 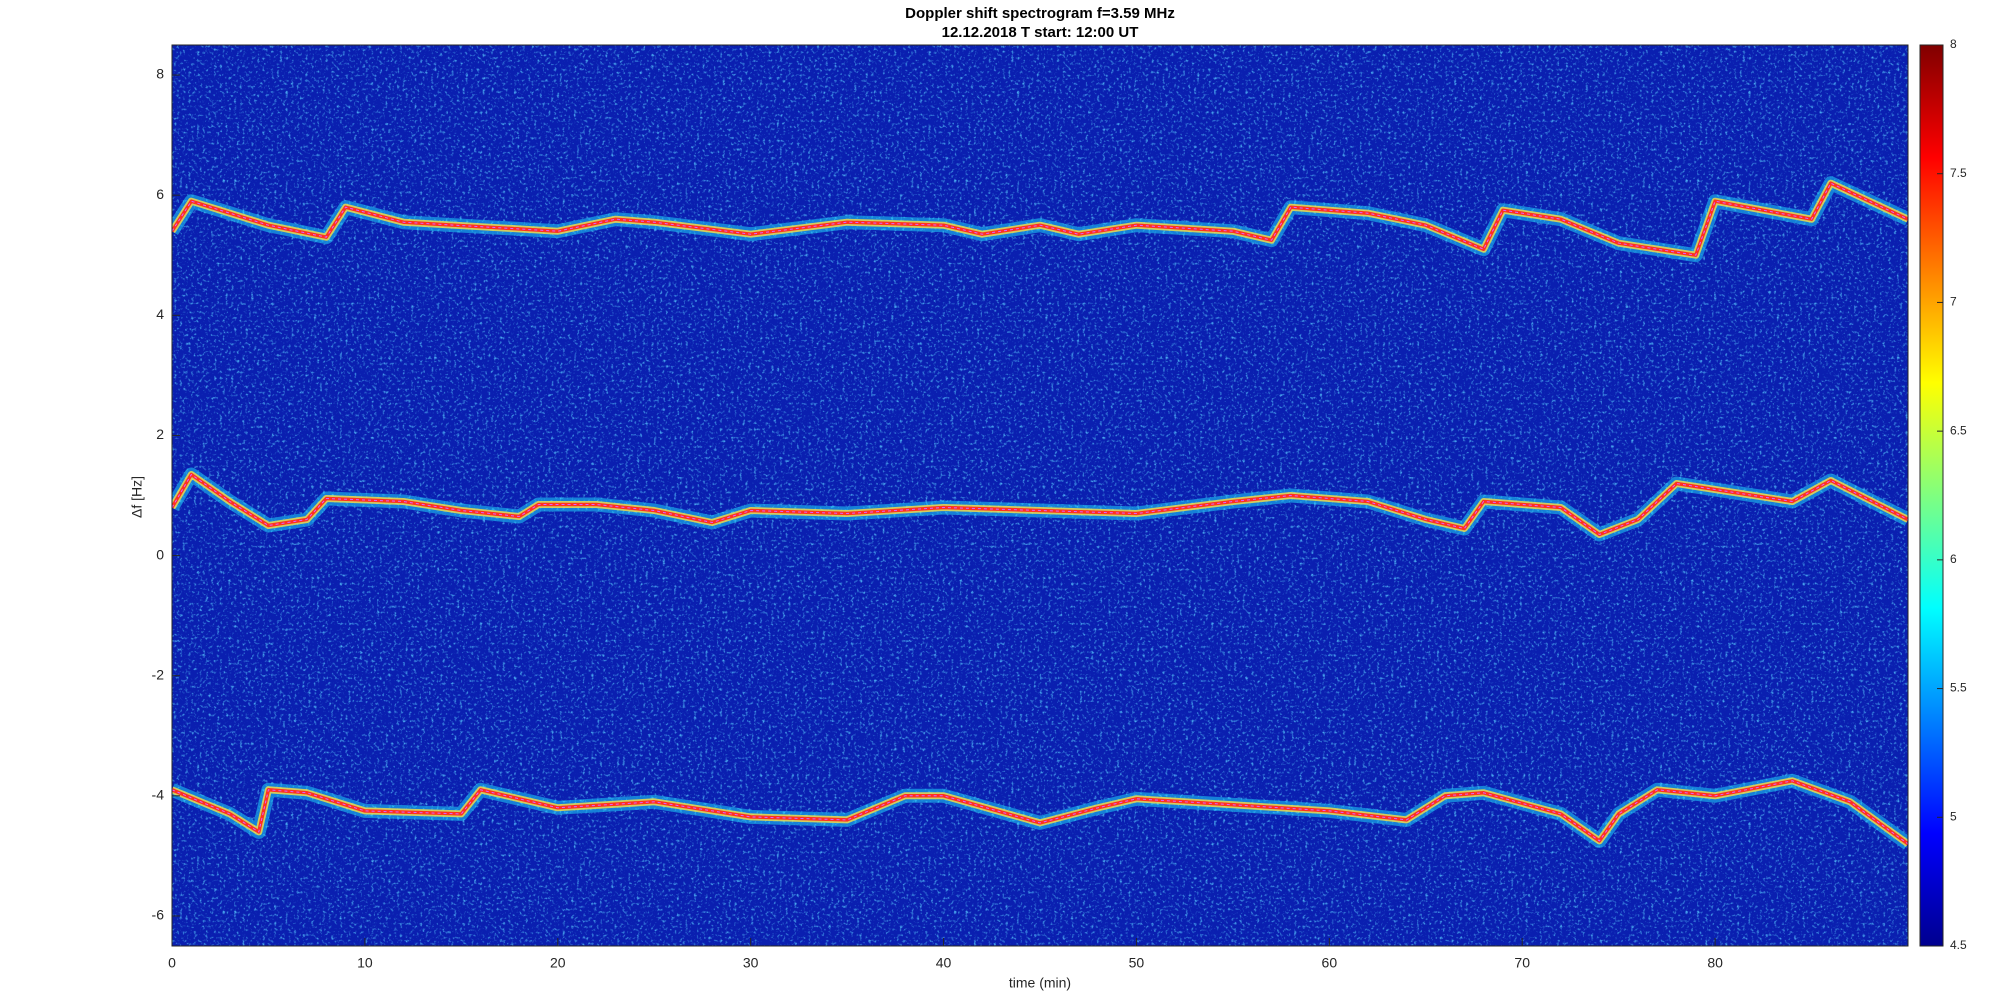 I want to click on x-tick-label: 0, so click(x=172, y=963).